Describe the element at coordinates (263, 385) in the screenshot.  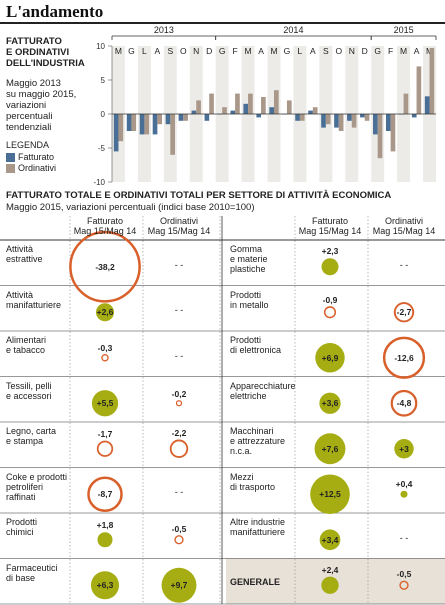
I see `sector-label-line: Apparecchiature` at that location.